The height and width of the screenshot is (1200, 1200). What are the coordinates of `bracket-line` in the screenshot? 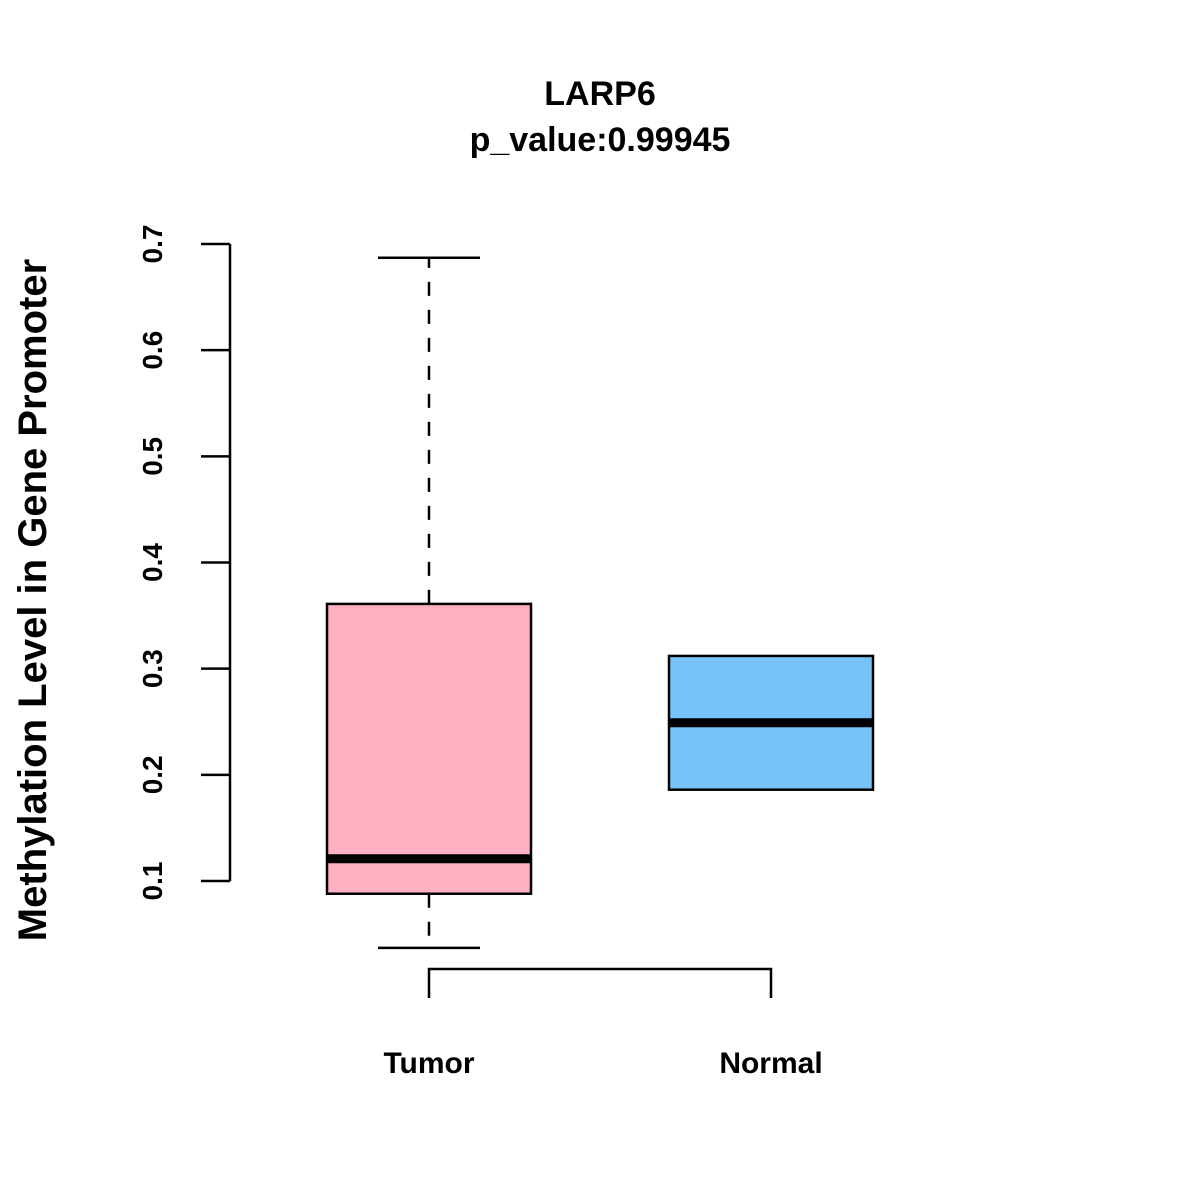 It's located at (600, 982).